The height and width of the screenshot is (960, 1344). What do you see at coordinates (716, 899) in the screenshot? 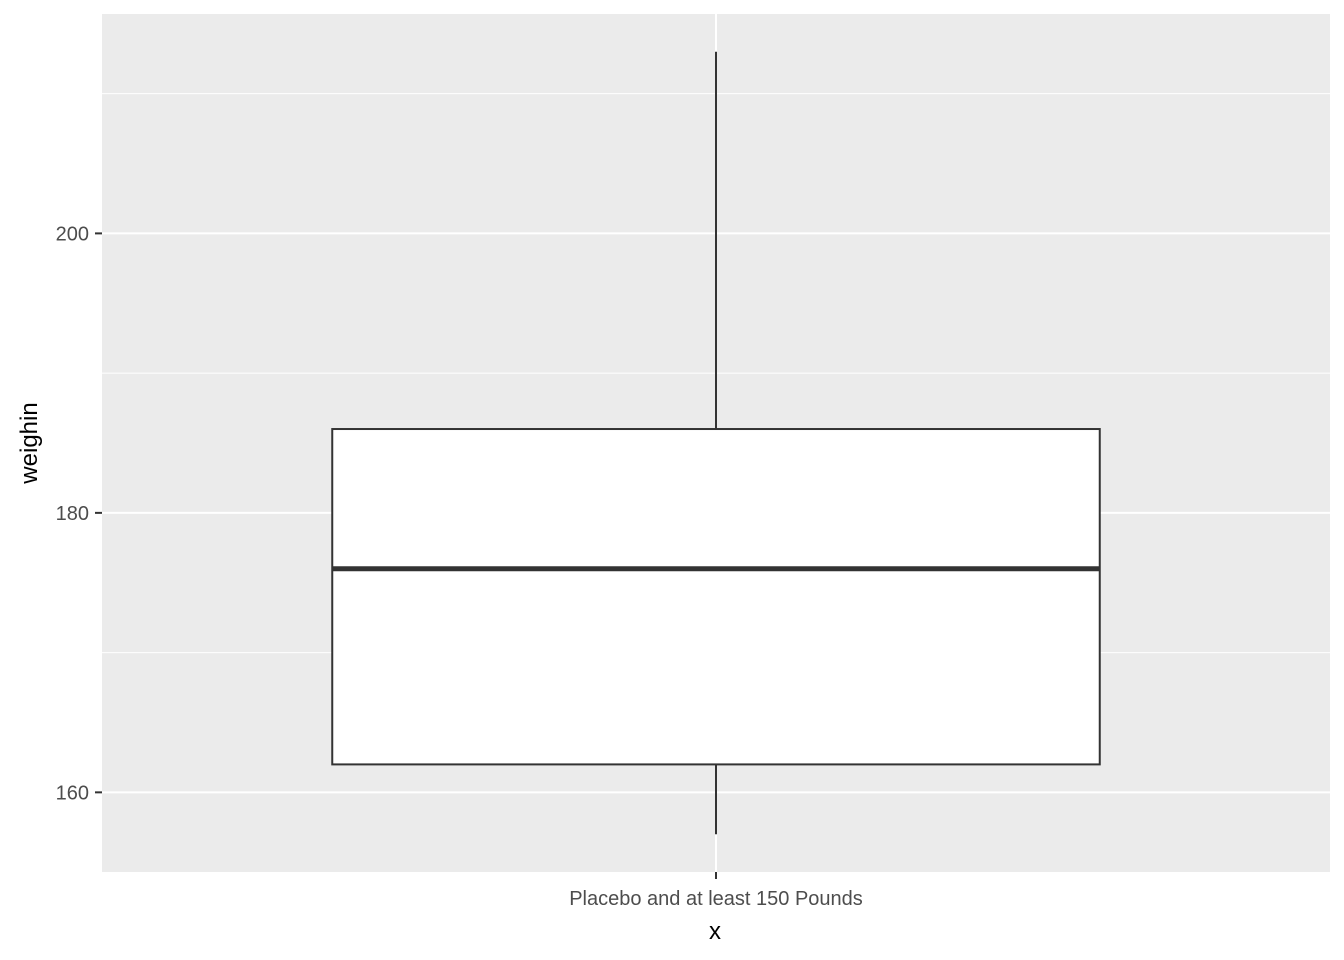
I see `x-tick-label: Placebo and at least 150 Pounds` at bounding box center [716, 899].